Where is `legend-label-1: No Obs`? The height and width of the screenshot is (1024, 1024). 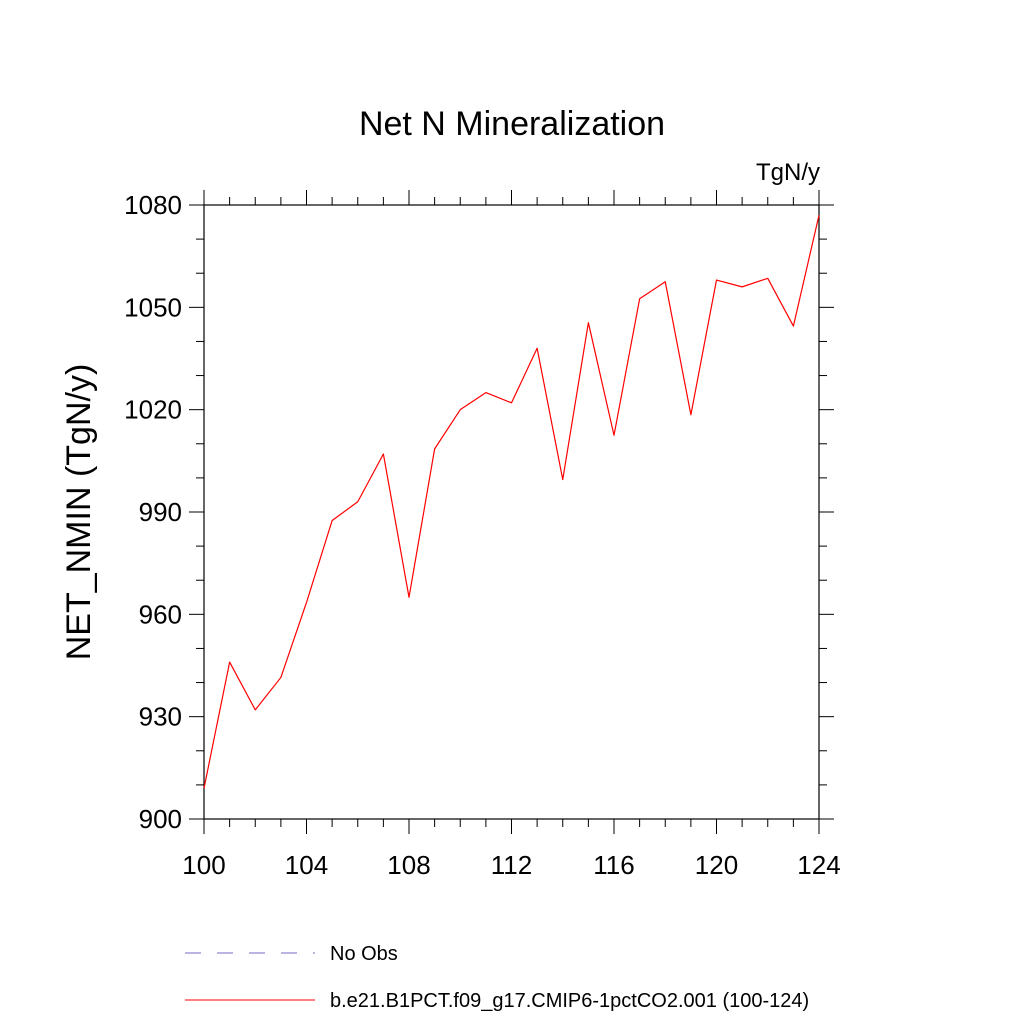 legend-label-1: No Obs is located at coordinates (364, 954).